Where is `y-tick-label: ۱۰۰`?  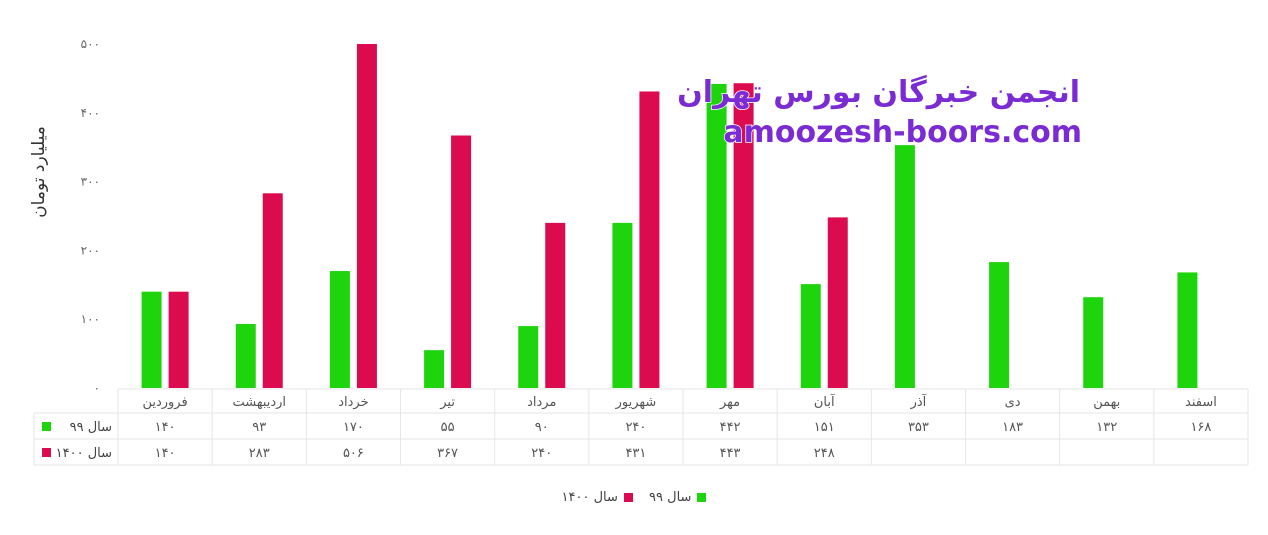 y-tick-label: ۱۰۰ is located at coordinates (90, 319).